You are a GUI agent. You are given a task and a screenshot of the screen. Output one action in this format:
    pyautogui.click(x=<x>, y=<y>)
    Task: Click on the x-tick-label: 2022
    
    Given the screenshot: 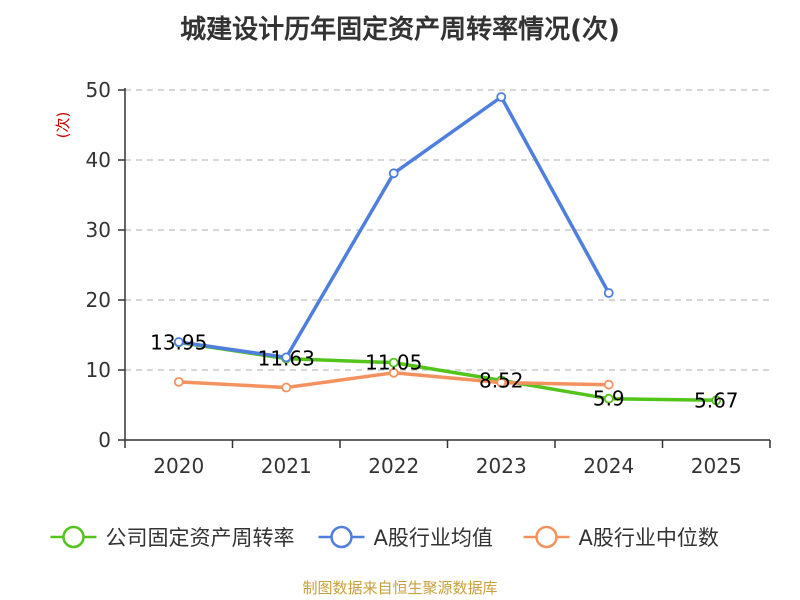 What is the action you would take?
    pyautogui.click(x=393, y=466)
    